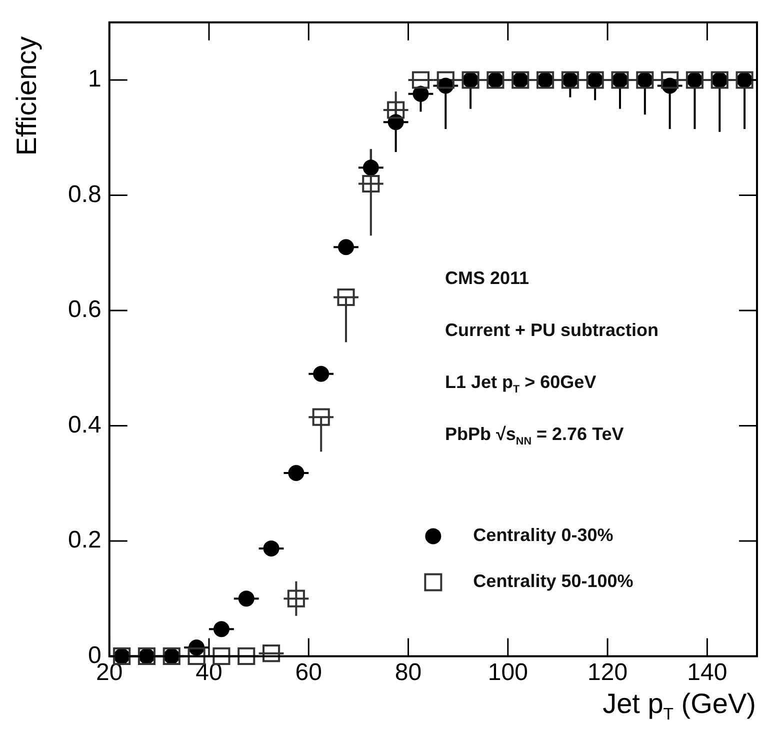  I want to click on x-tick-label: 120, so click(608, 672).